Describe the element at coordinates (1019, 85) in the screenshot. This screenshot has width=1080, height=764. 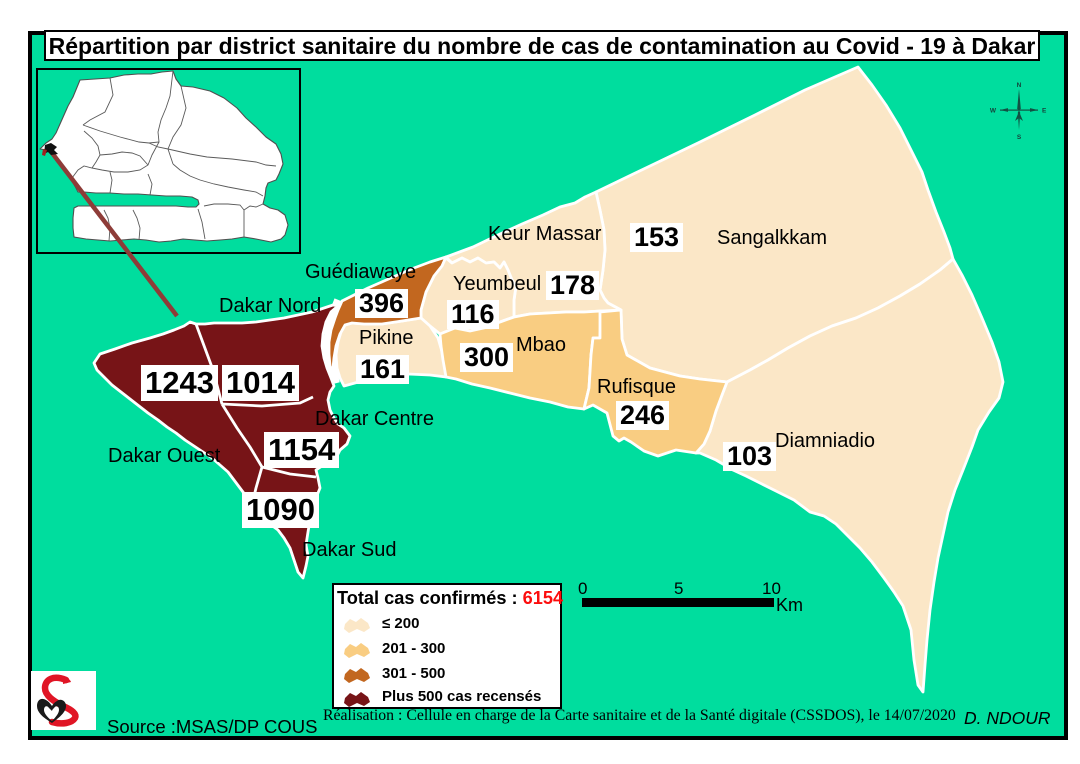
I see `svg-text: N` at that location.